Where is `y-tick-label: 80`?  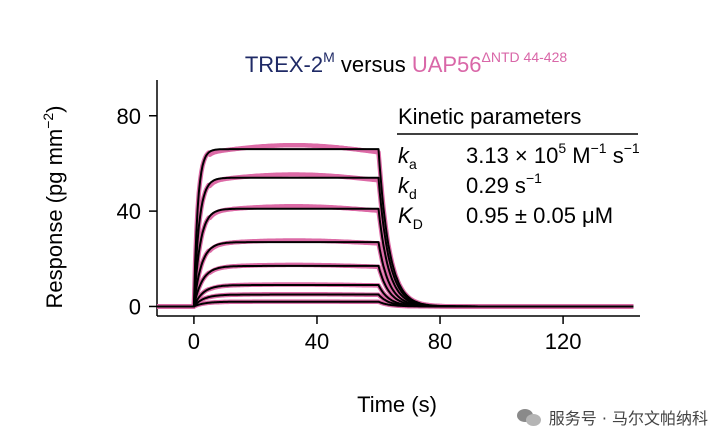 y-tick-label: 80 is located at coordinates (129, 116).